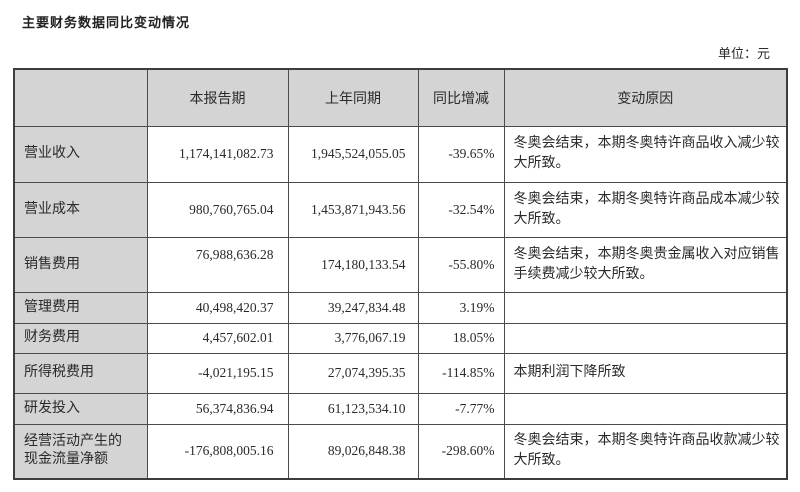  Describe the element at coordinates (217, 338) in the screenshot. I see `current-period-value: 4,457,602.01` at that location.